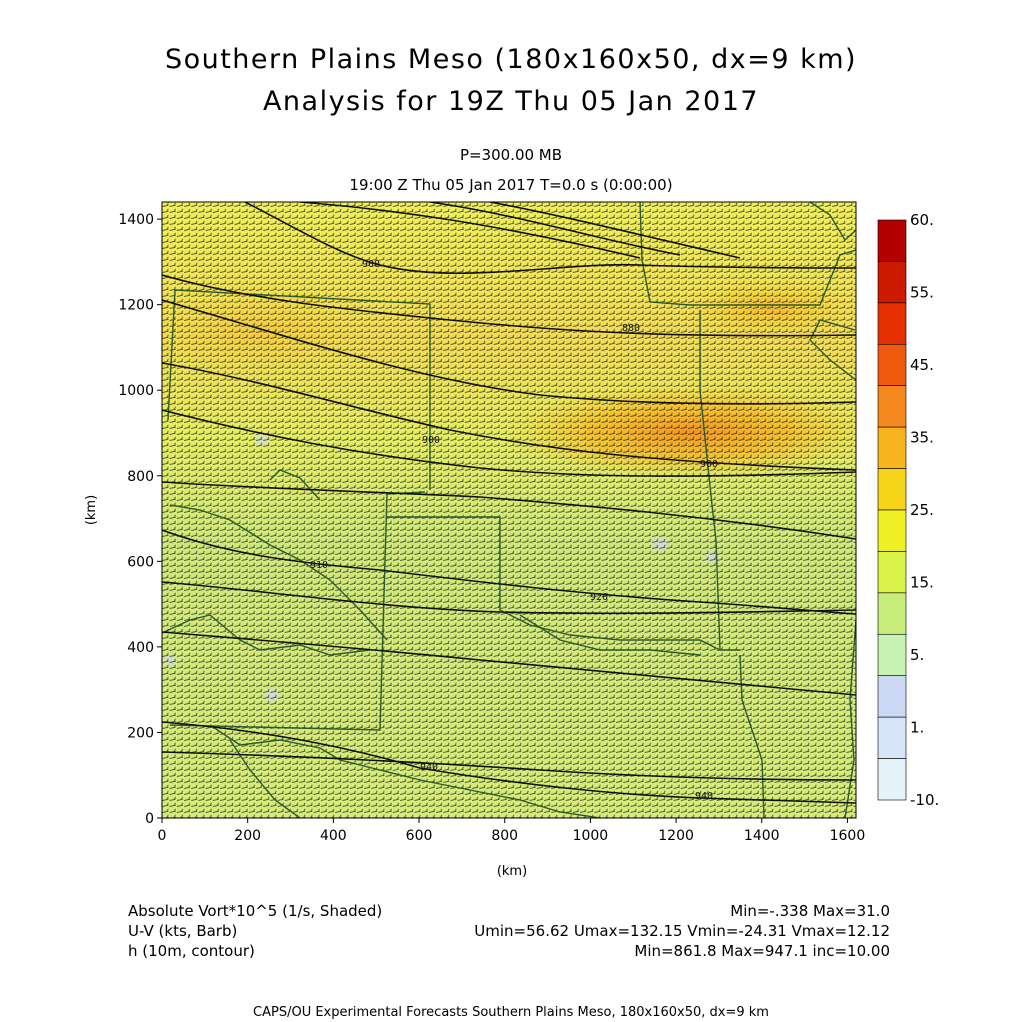 Image resolution: width=1022 pixels, height=1022 pixels. I want to click on colorbar-label: 35., so click(922, 438).